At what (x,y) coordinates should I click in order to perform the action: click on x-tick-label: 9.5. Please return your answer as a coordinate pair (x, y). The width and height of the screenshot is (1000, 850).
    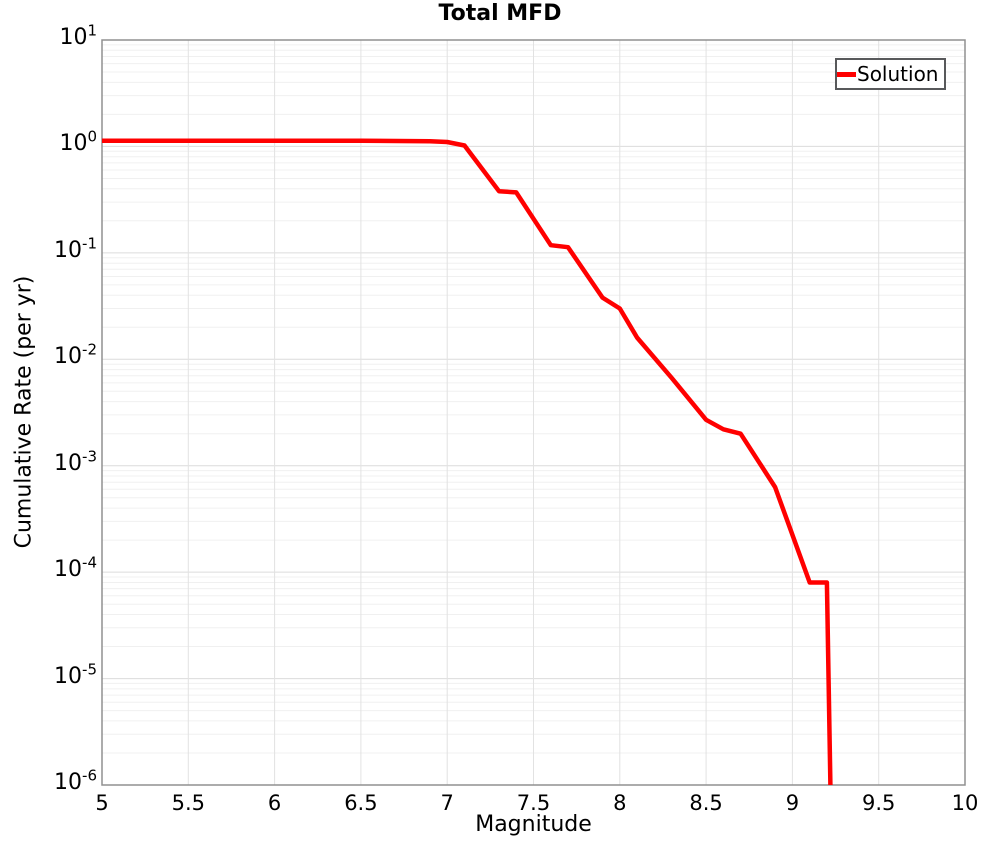
    Looking at the image, I should click on (878, 803).